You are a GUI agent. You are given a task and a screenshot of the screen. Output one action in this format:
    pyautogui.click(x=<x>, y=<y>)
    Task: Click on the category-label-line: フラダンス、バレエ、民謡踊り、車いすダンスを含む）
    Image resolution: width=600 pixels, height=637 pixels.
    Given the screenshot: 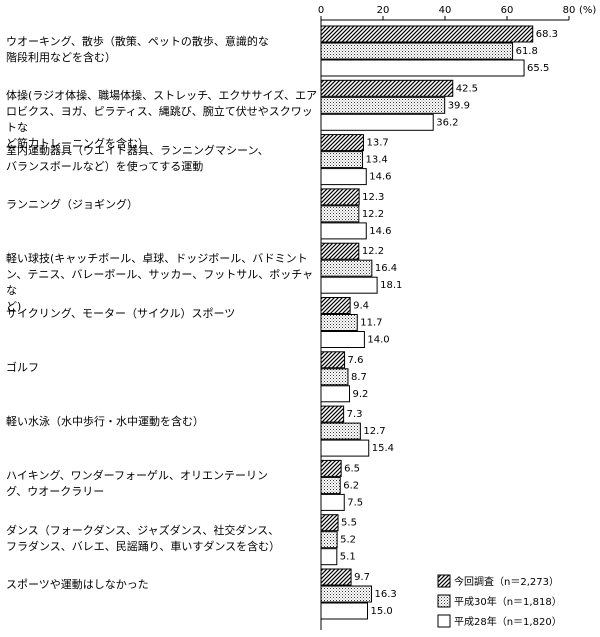 What is the action you would take?
    pyautogui.click(x=143, y=546)
    